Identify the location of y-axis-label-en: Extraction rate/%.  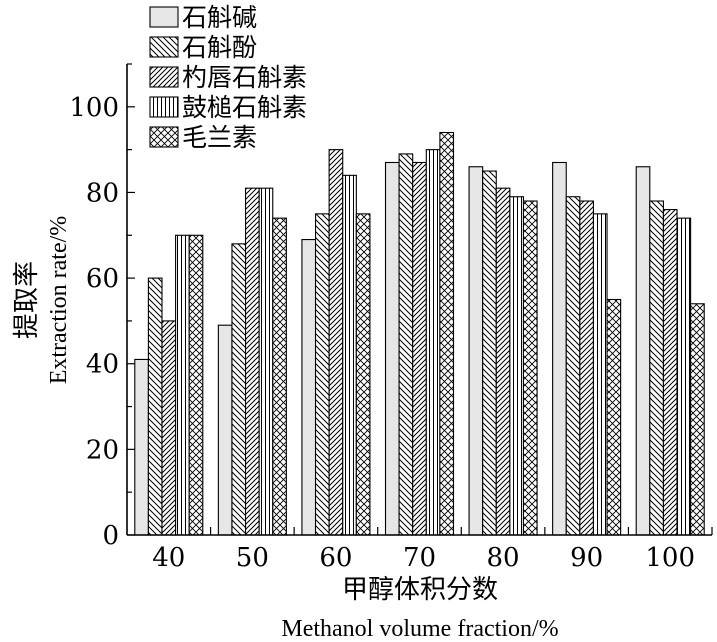
(59, 300).